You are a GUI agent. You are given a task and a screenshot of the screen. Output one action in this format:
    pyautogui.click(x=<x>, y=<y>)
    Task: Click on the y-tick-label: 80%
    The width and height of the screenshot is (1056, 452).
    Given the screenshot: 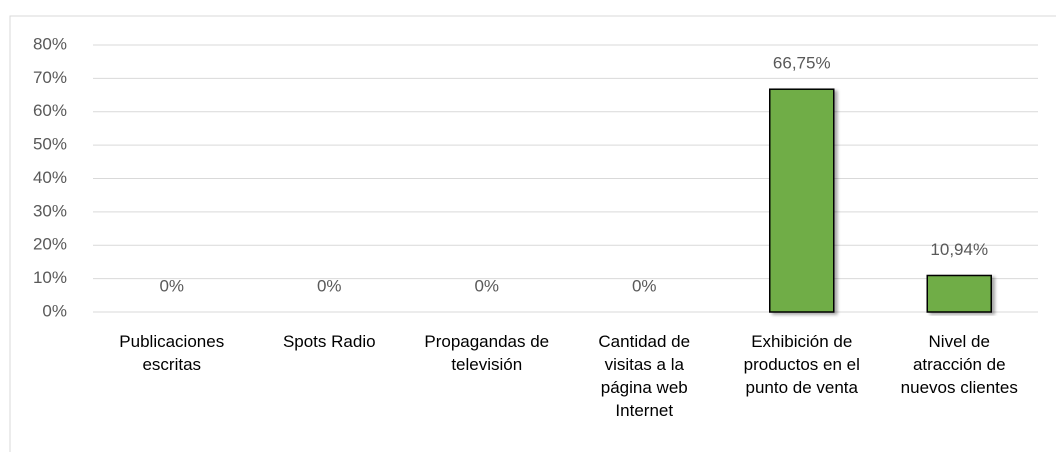 What is the action you would take?
    pyautogui.click(x=50, y=43)
    